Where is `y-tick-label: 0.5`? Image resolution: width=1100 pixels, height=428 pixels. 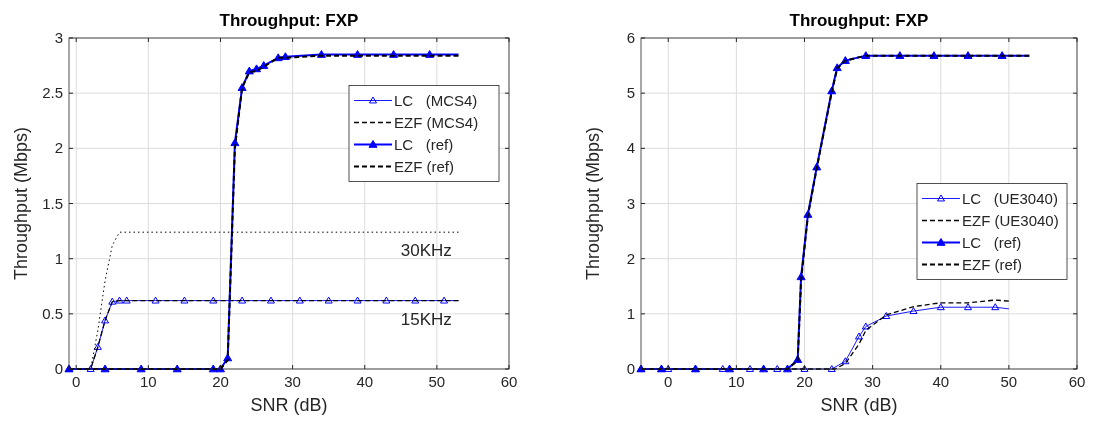
y-tick-label: 0.5 is located at coordinates (52, 313).